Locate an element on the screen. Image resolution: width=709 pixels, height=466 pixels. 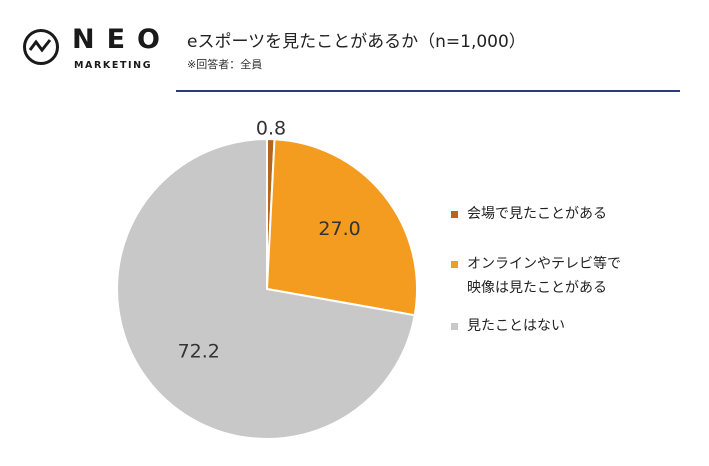
slice-value-label: 27.0 is located at coordinates (339, 229).